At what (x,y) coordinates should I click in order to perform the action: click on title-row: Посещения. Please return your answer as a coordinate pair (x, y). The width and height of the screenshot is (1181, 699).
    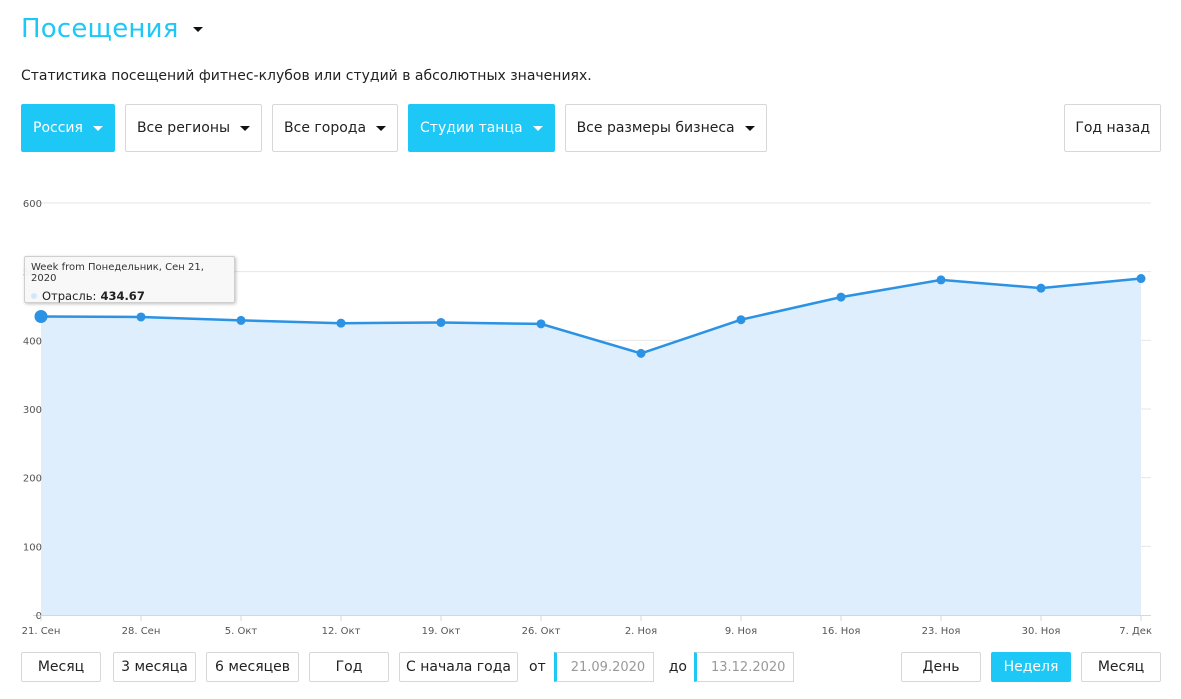
    Looking at the image, I should click on (112, 29).